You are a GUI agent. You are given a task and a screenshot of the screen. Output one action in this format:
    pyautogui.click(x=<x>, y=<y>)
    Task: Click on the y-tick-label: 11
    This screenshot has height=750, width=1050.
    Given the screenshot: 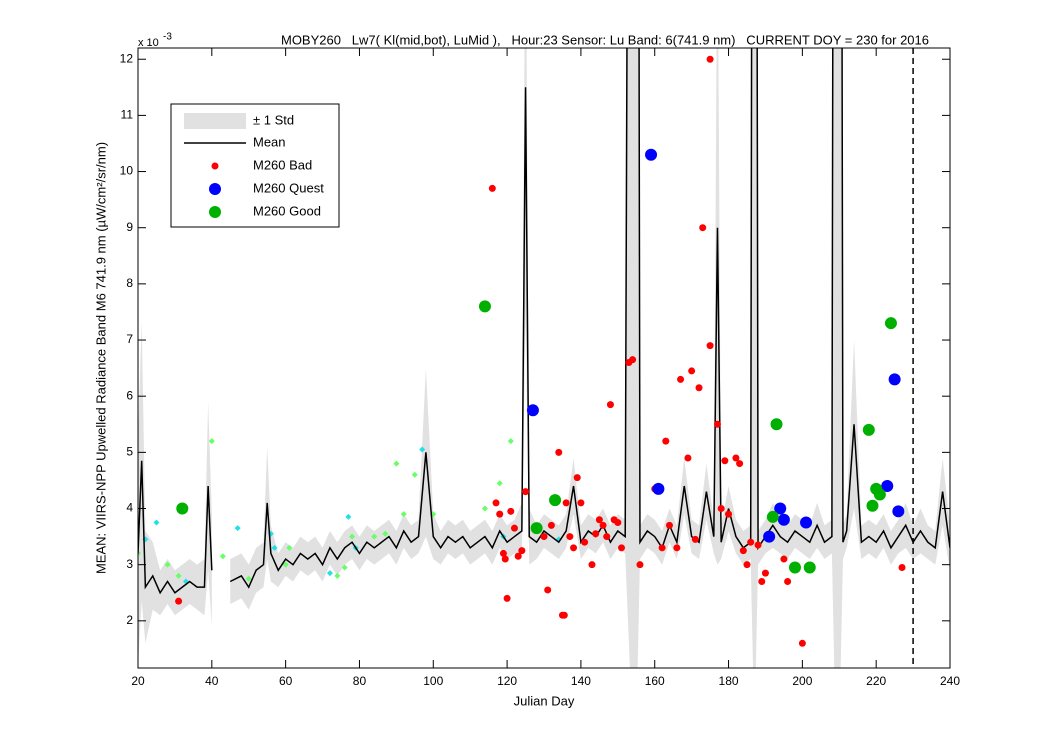 What is the action you would take?
    pyautogui.click(x=127, y=115)
    